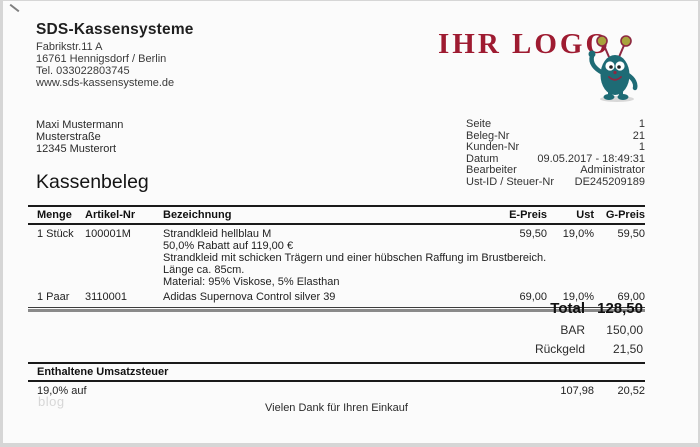 This screenshot has height=447, width=700. I want to click on meta-value: Administrator, so click(612, 170).